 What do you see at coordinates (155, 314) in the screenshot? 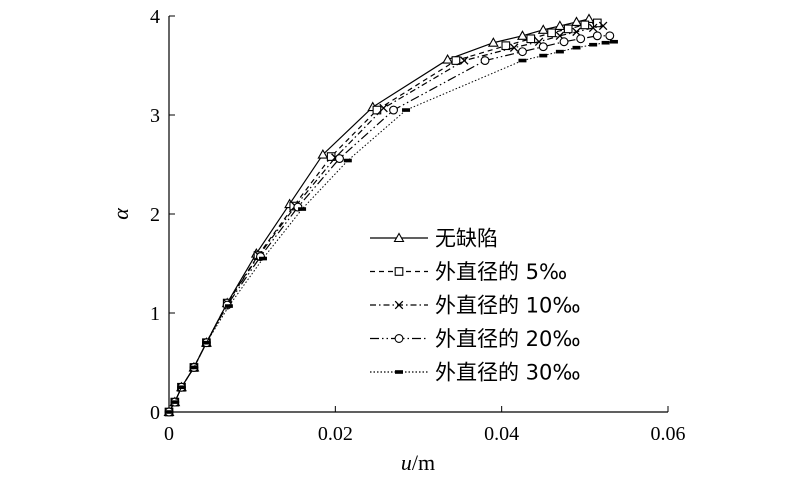
I see `y-tick-label: 1` at bounding box center [155, 314].